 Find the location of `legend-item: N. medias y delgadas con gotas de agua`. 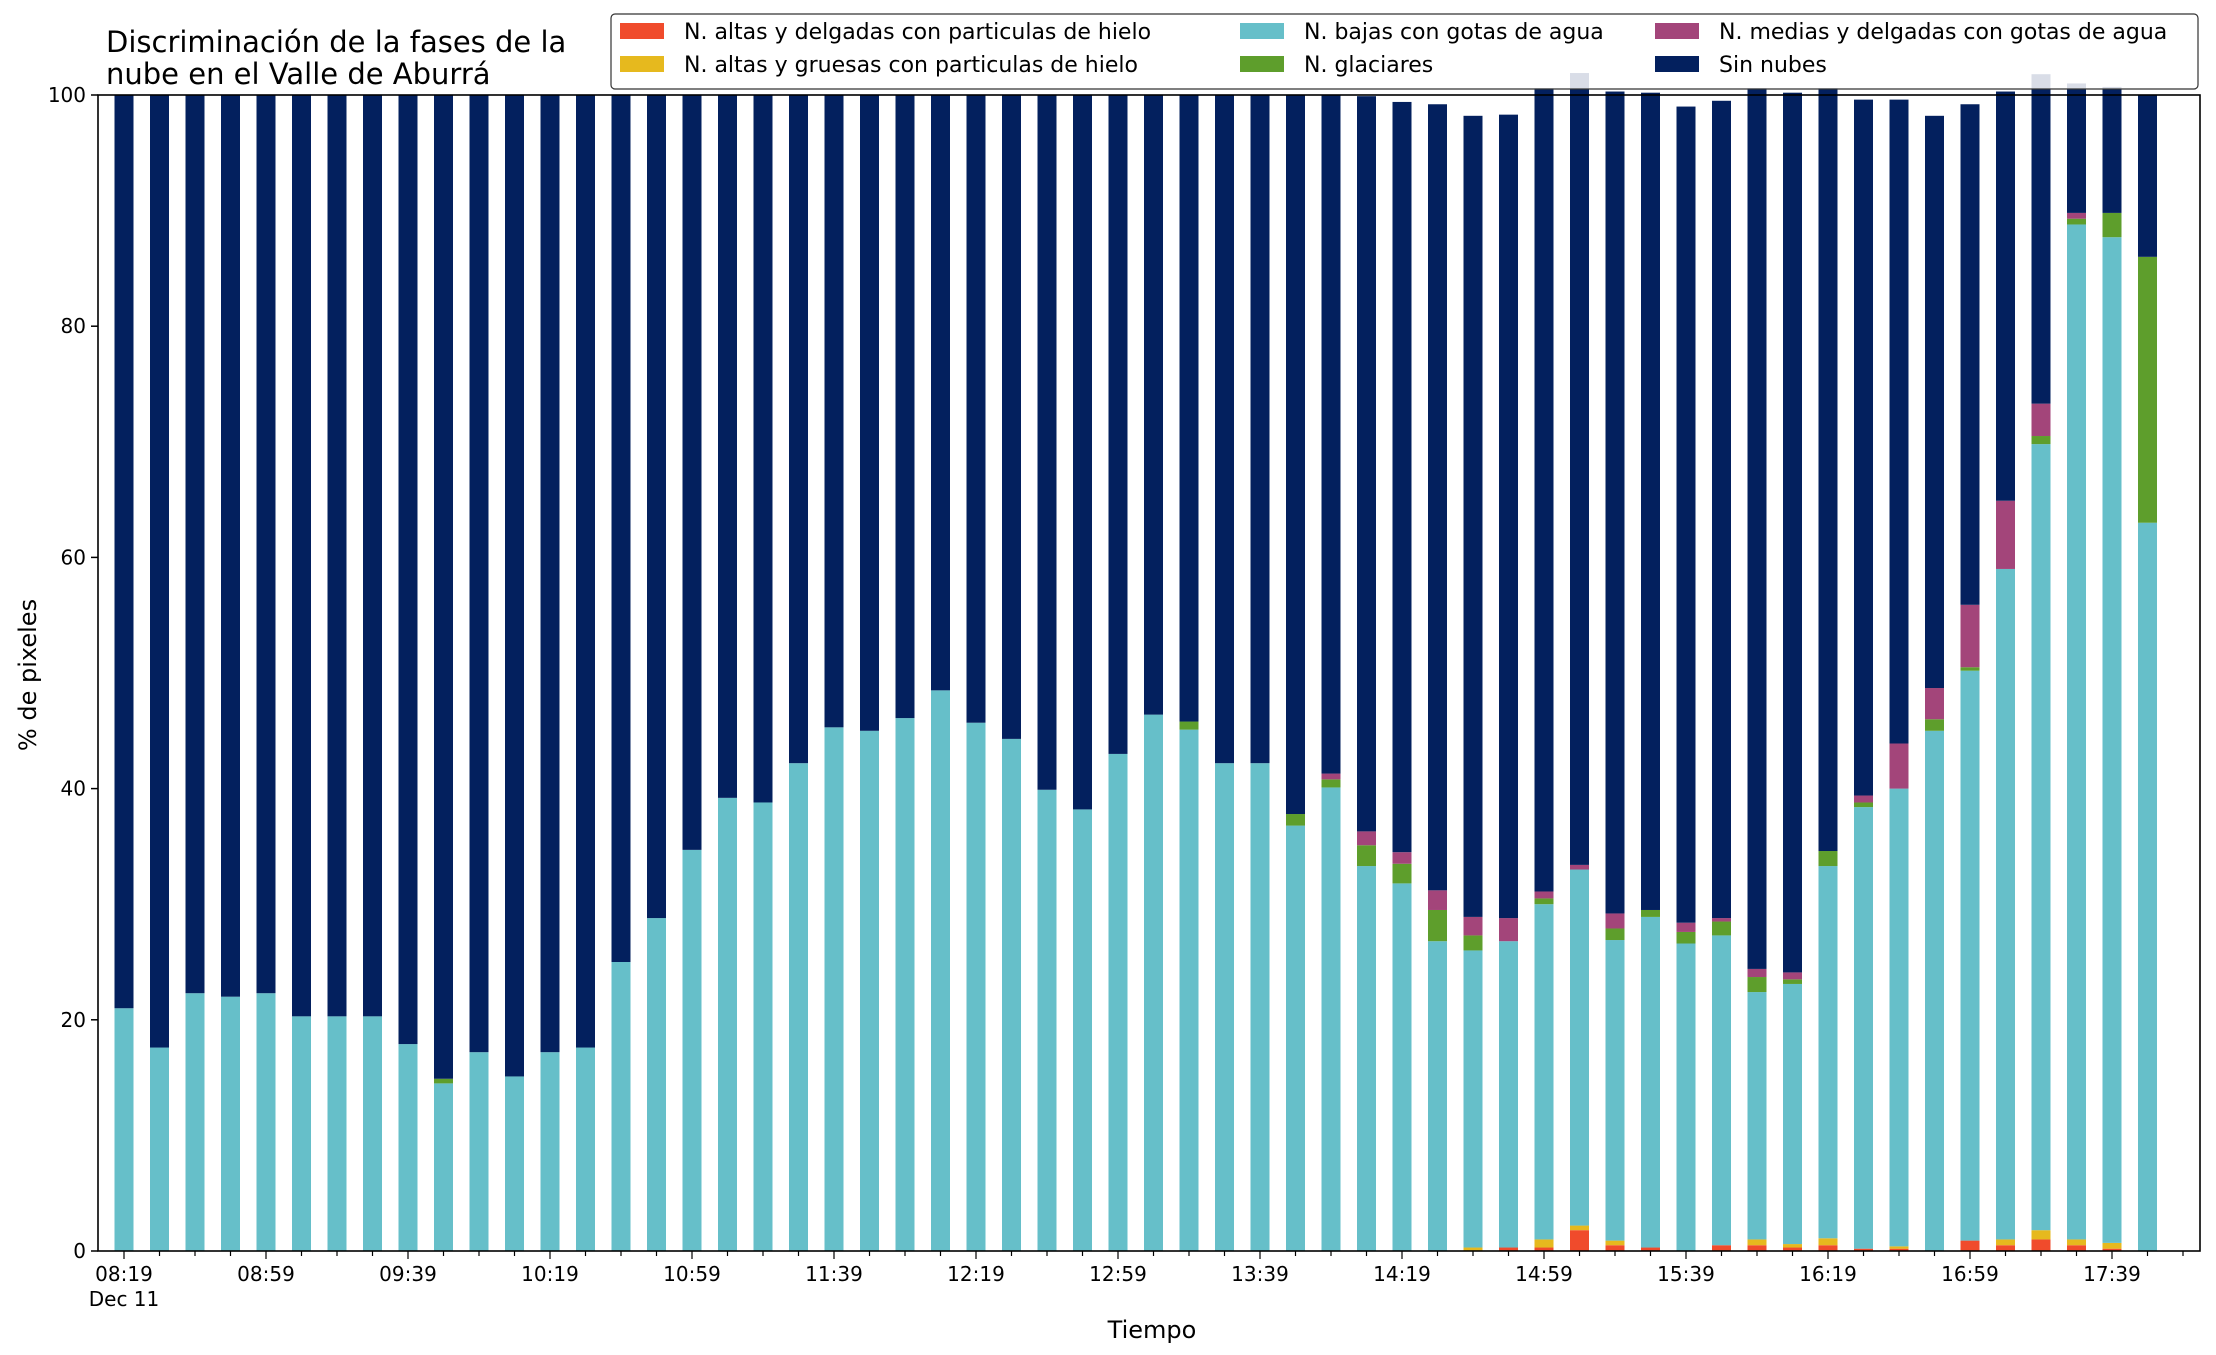

legend-item: N. medias y delgadas con gotas de agua is located at coordinates (1911, 32).